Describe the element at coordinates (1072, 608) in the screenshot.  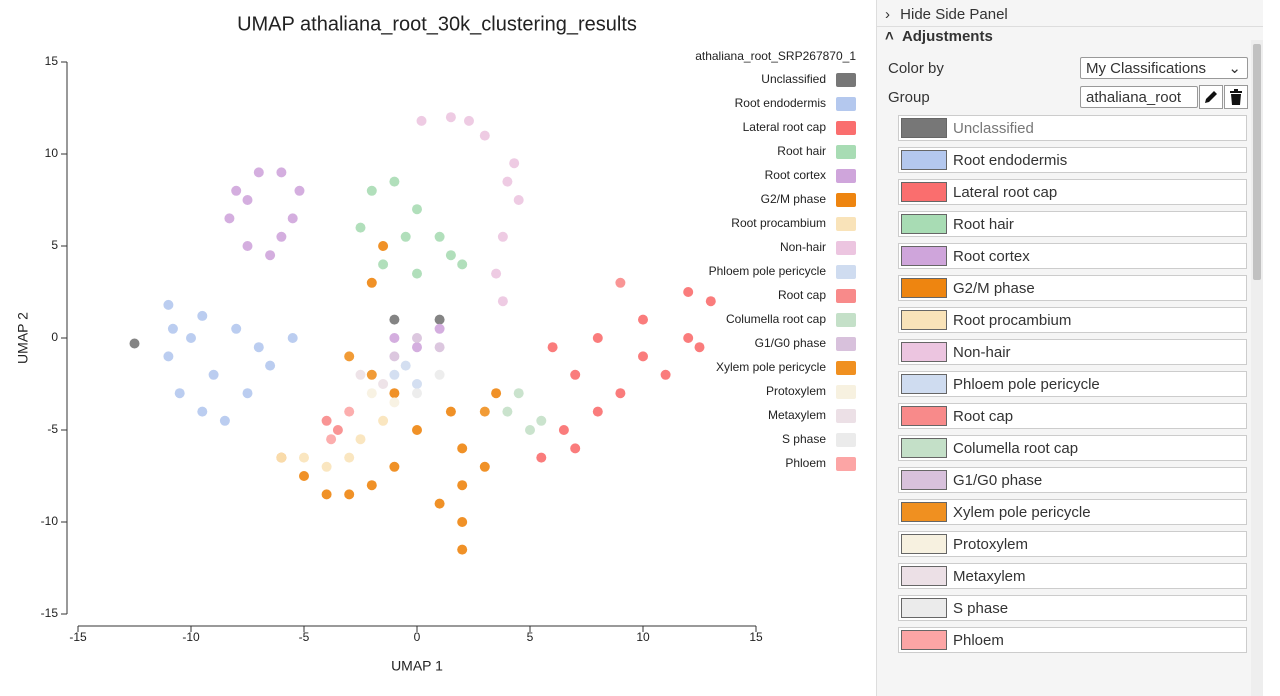
I see `class-row: S phase` at that location.